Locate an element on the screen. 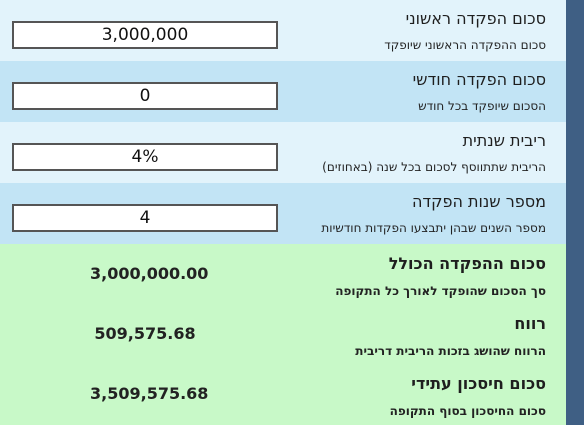 This screenshot has width=584, height=425. annual-interest-description: הריבית שתתווסף לסכום בכל שנה (באחוזים) is located at coordinates (434, 167).